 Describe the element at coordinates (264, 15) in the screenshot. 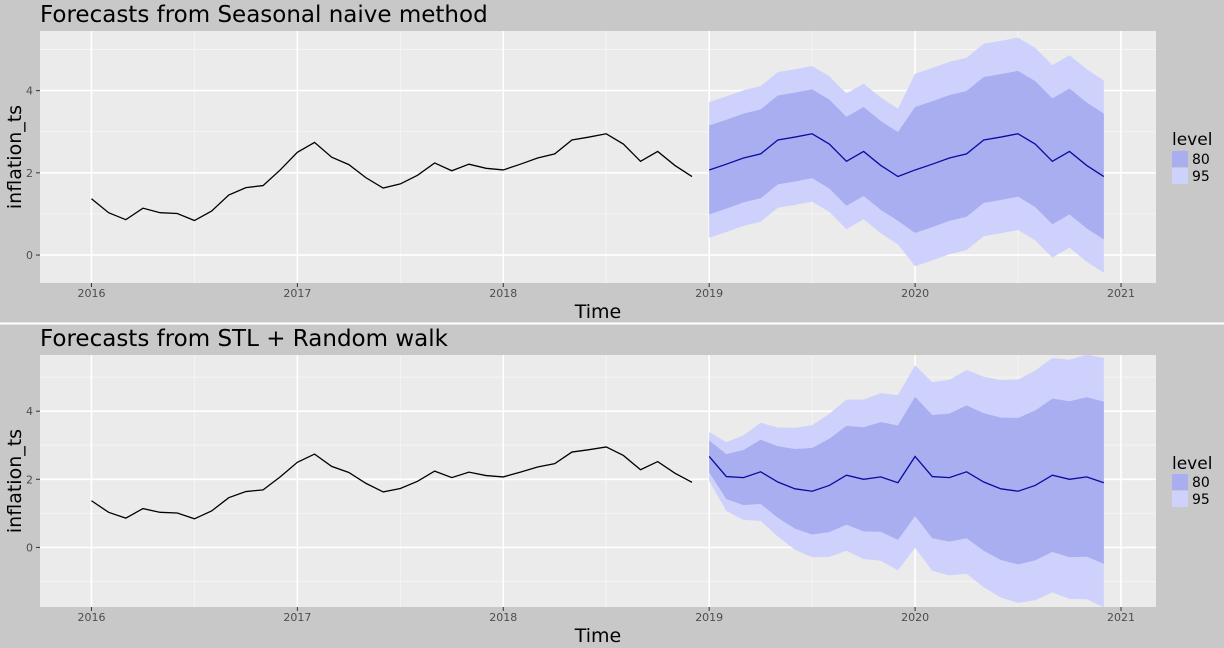

I see `chart-title: Forecasts from Seasonal naive method` at that location.